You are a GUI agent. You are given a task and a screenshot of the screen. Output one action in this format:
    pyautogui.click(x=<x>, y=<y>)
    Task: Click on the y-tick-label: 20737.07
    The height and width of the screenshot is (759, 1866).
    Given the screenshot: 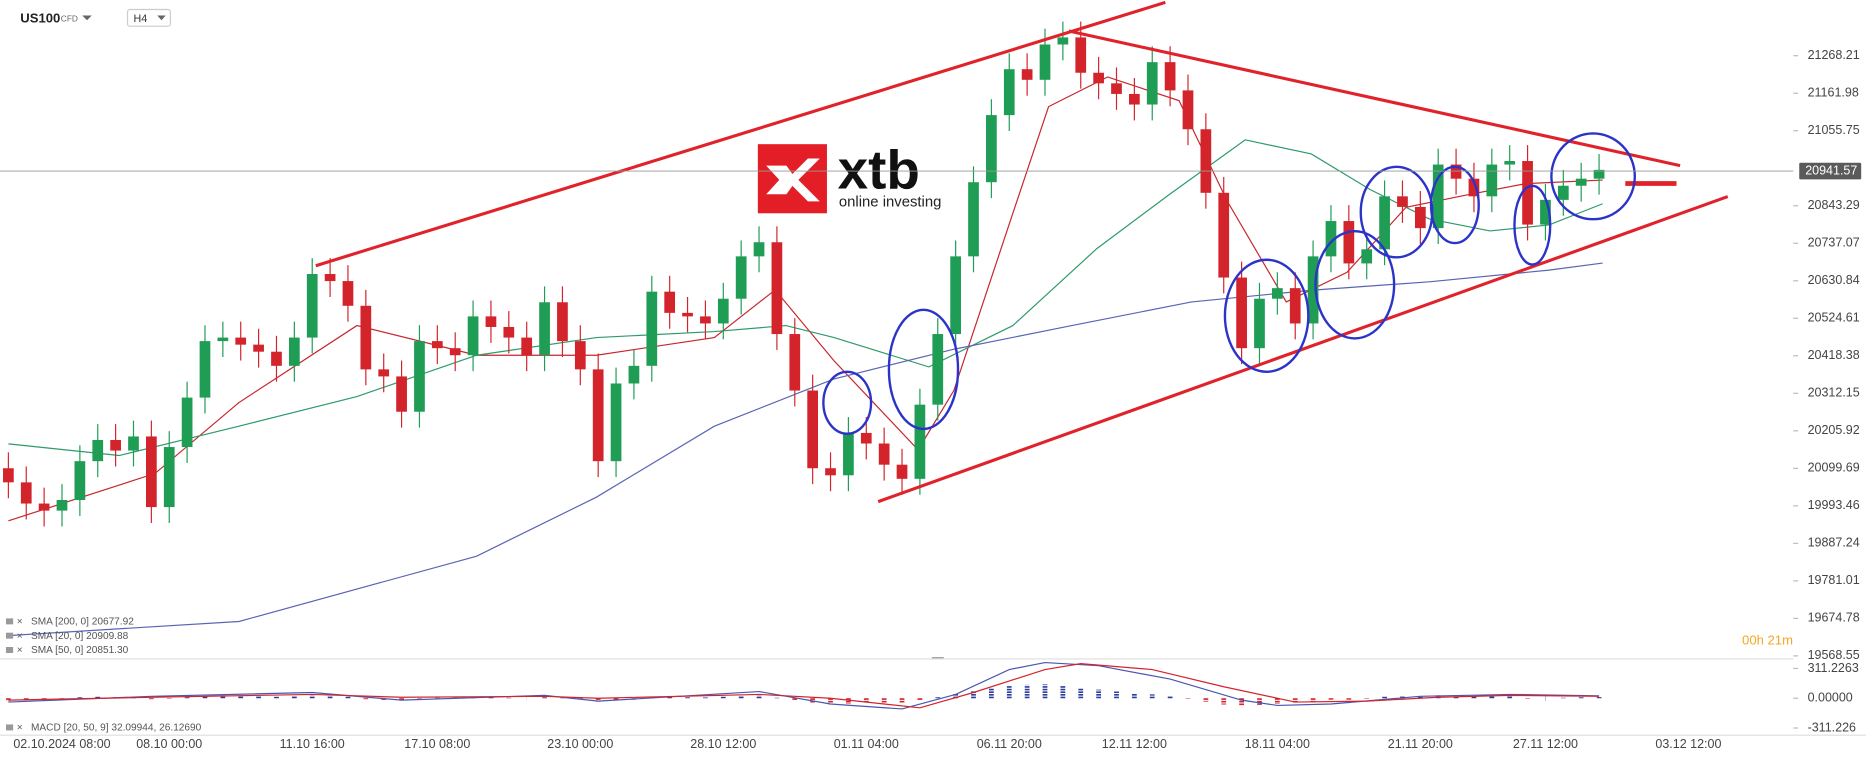 What is the action you would take?
    pyautogui.click(x=1834, y=243)
    